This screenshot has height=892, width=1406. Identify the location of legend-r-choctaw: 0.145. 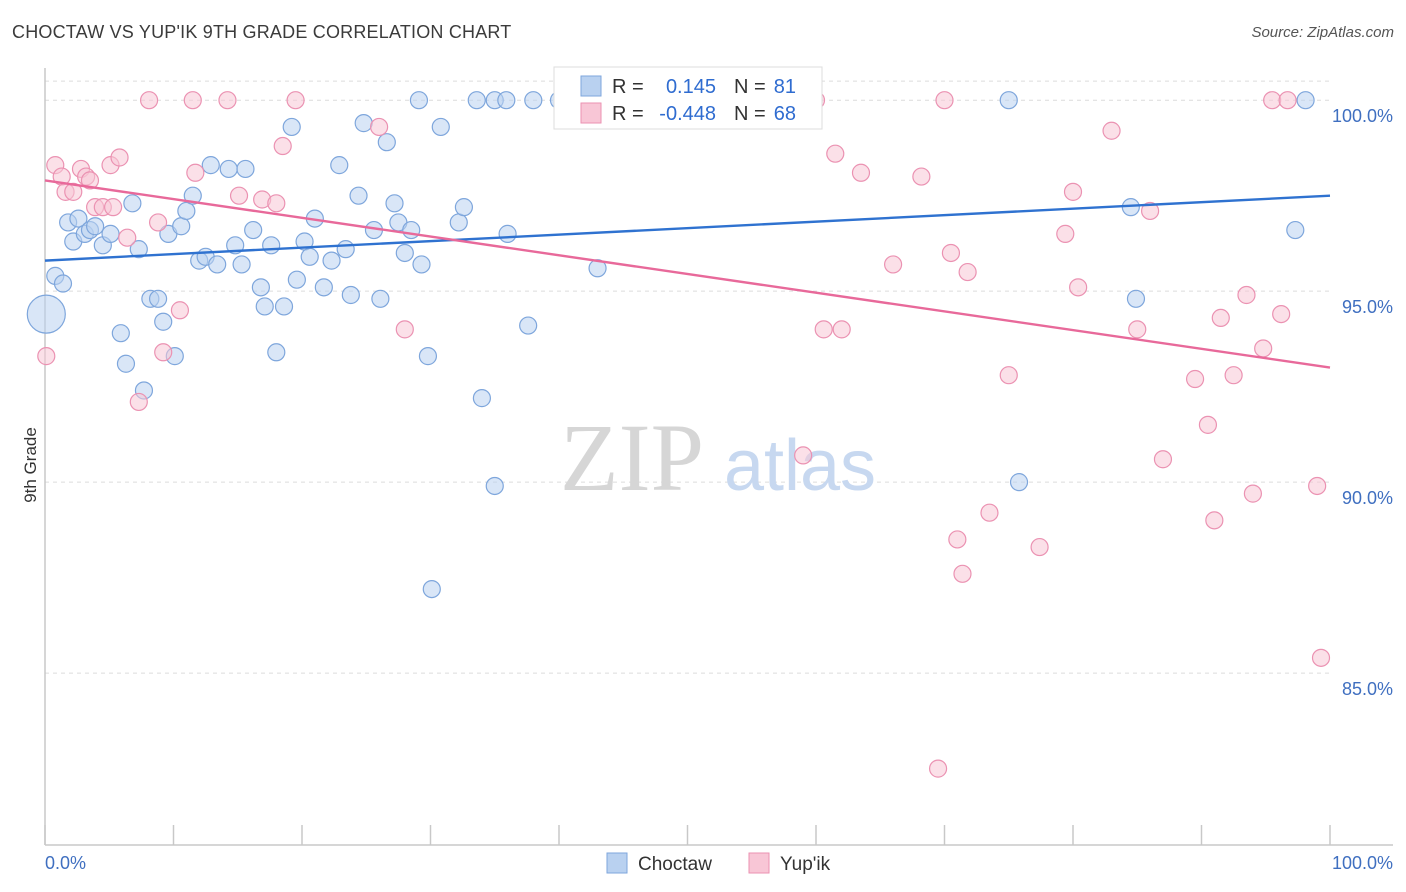
(691, 87).